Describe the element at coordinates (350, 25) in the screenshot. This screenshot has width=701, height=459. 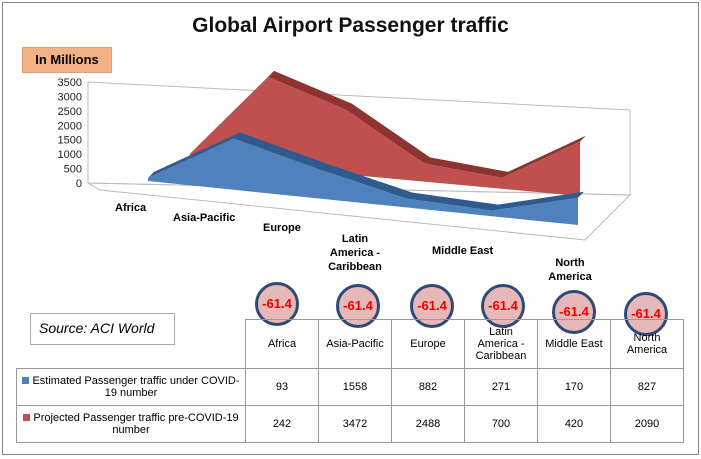
I see `chart-title: Global Airport Passenger traffic` at that location.